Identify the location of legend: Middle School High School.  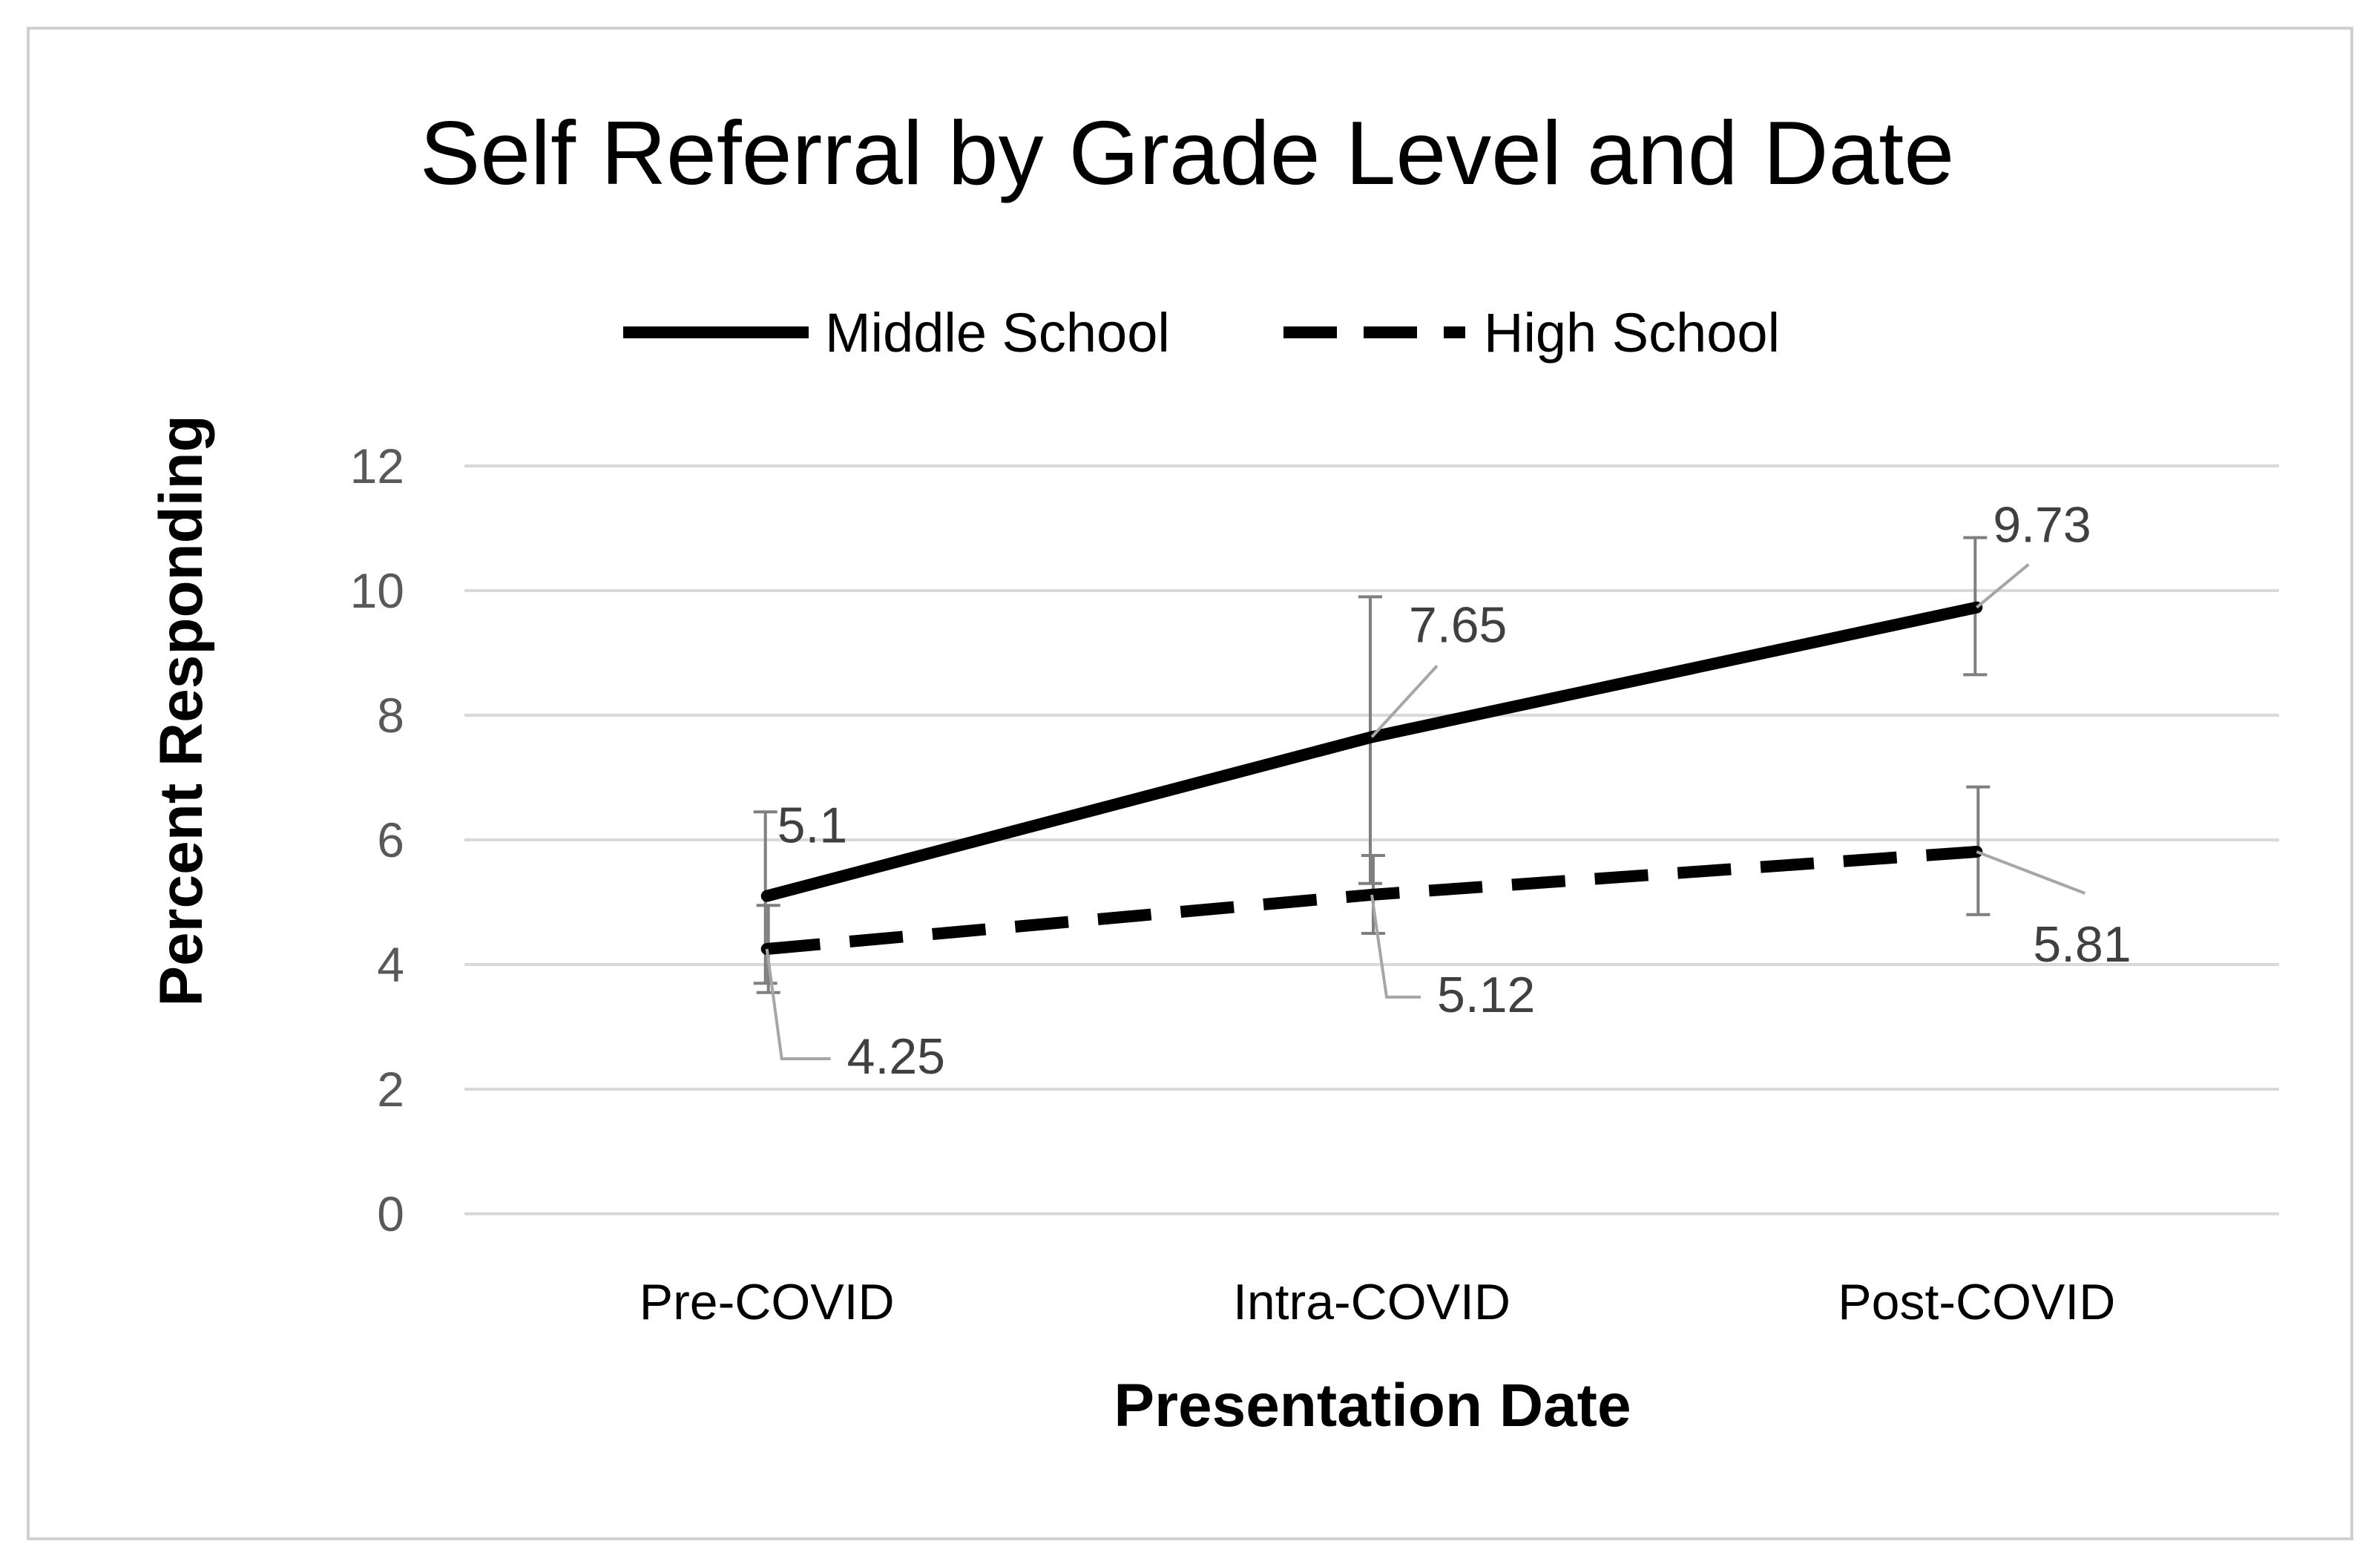
(1202, 333).